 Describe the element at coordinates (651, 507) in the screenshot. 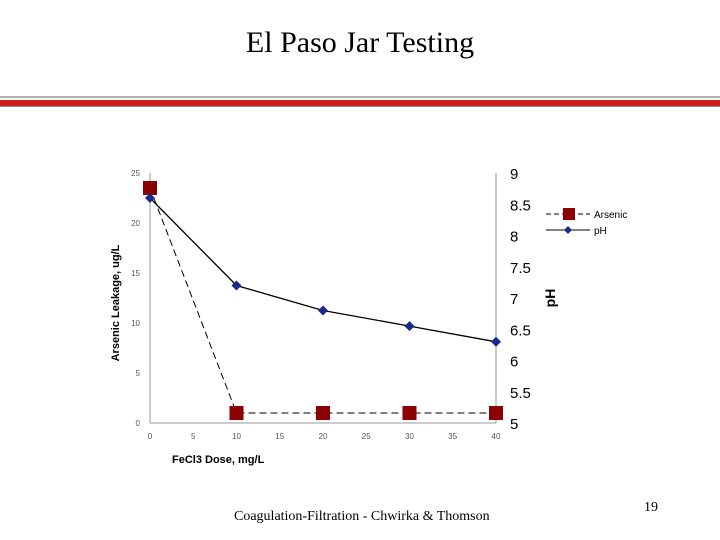

I see `page-number: 19` at that location.